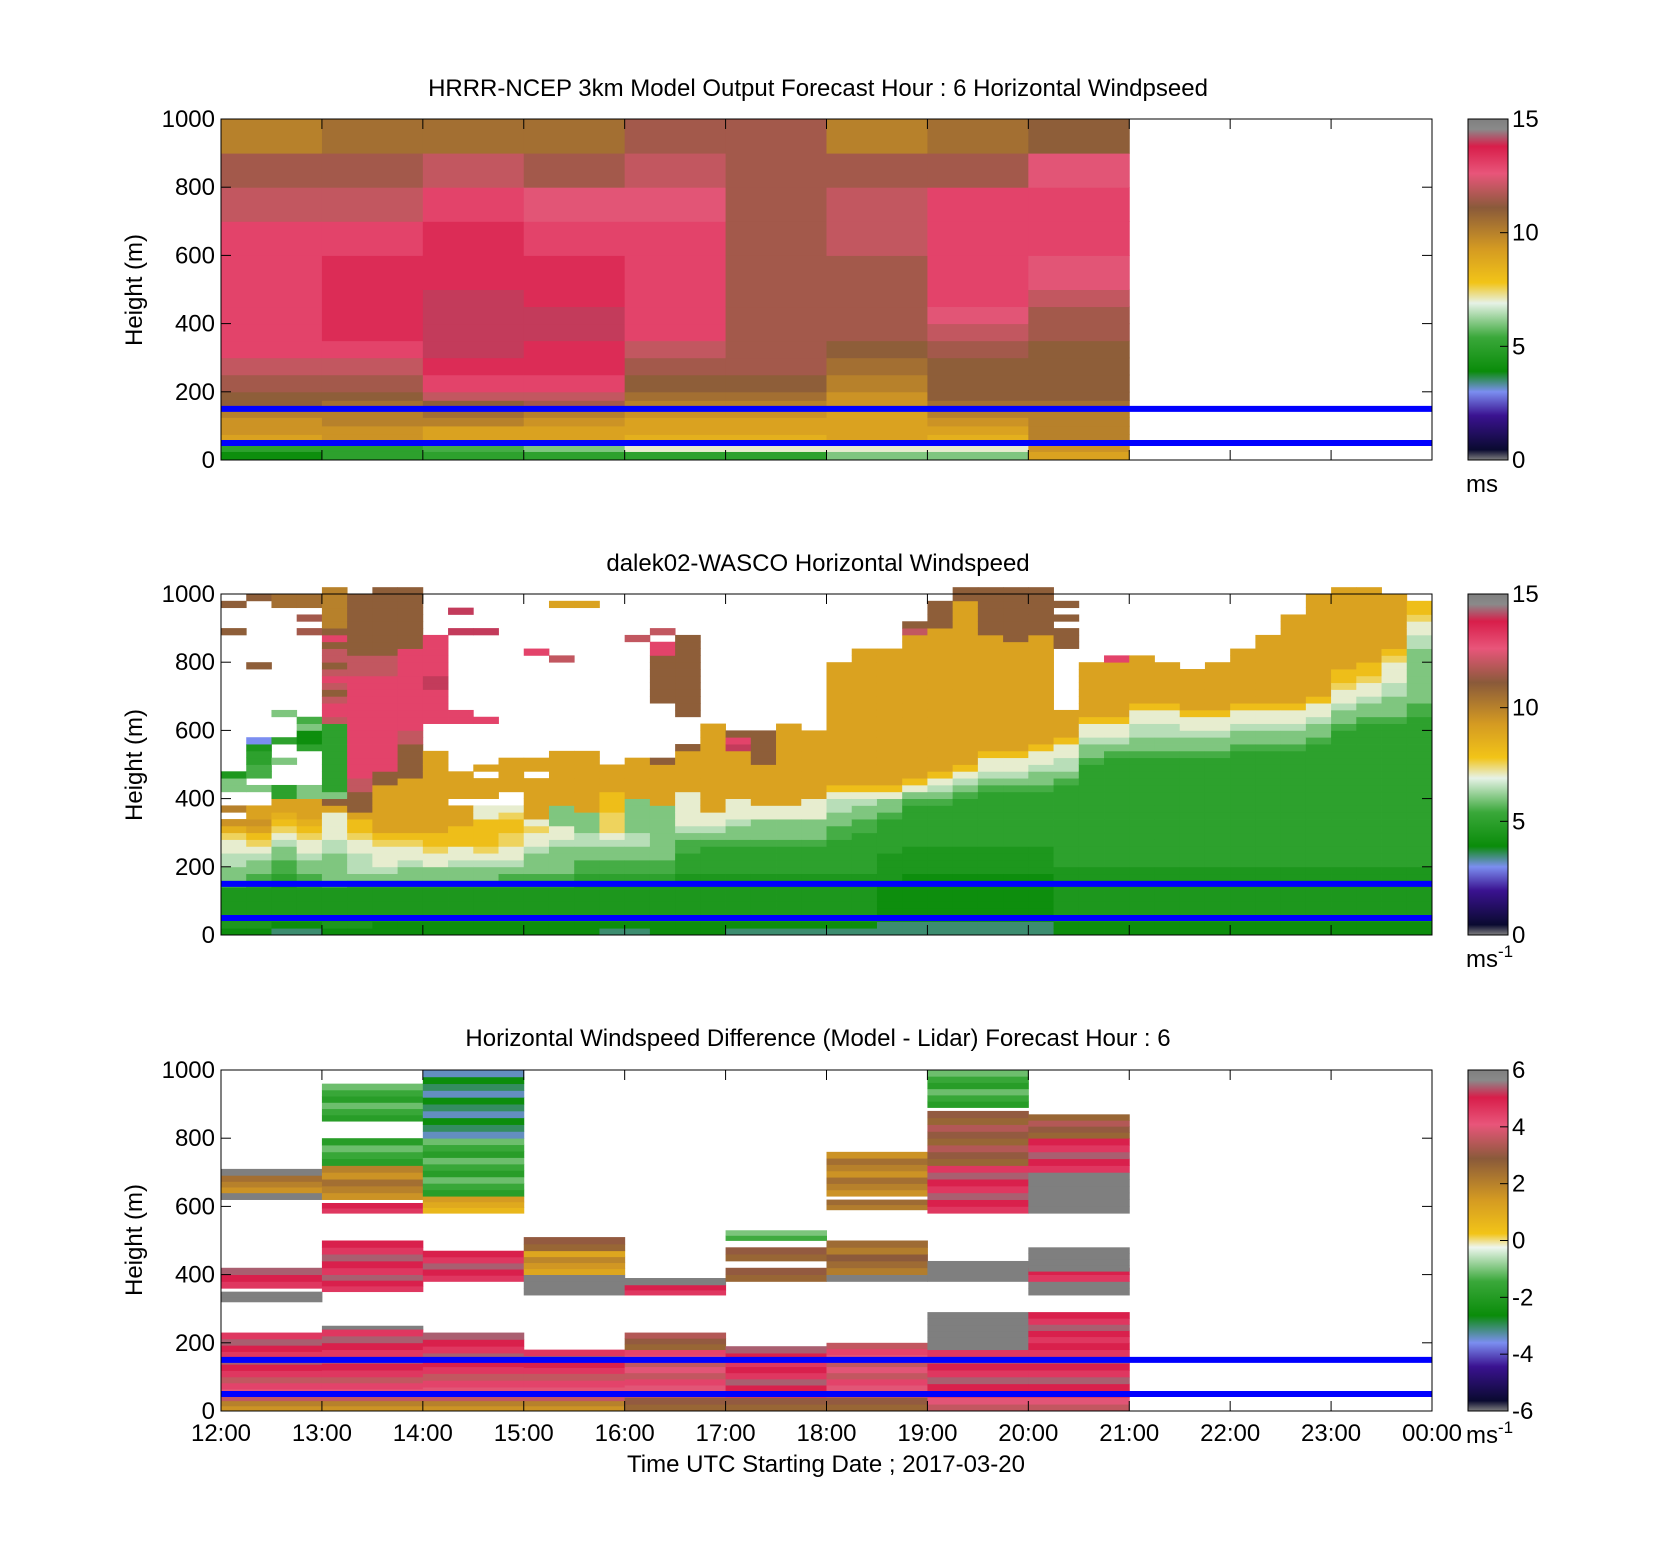 This screenshot has width=1680, height=1561. Describe the element at coordinates (1518, 821) in the screenshot. I see `colorbar-tick-label: 5` at that location.